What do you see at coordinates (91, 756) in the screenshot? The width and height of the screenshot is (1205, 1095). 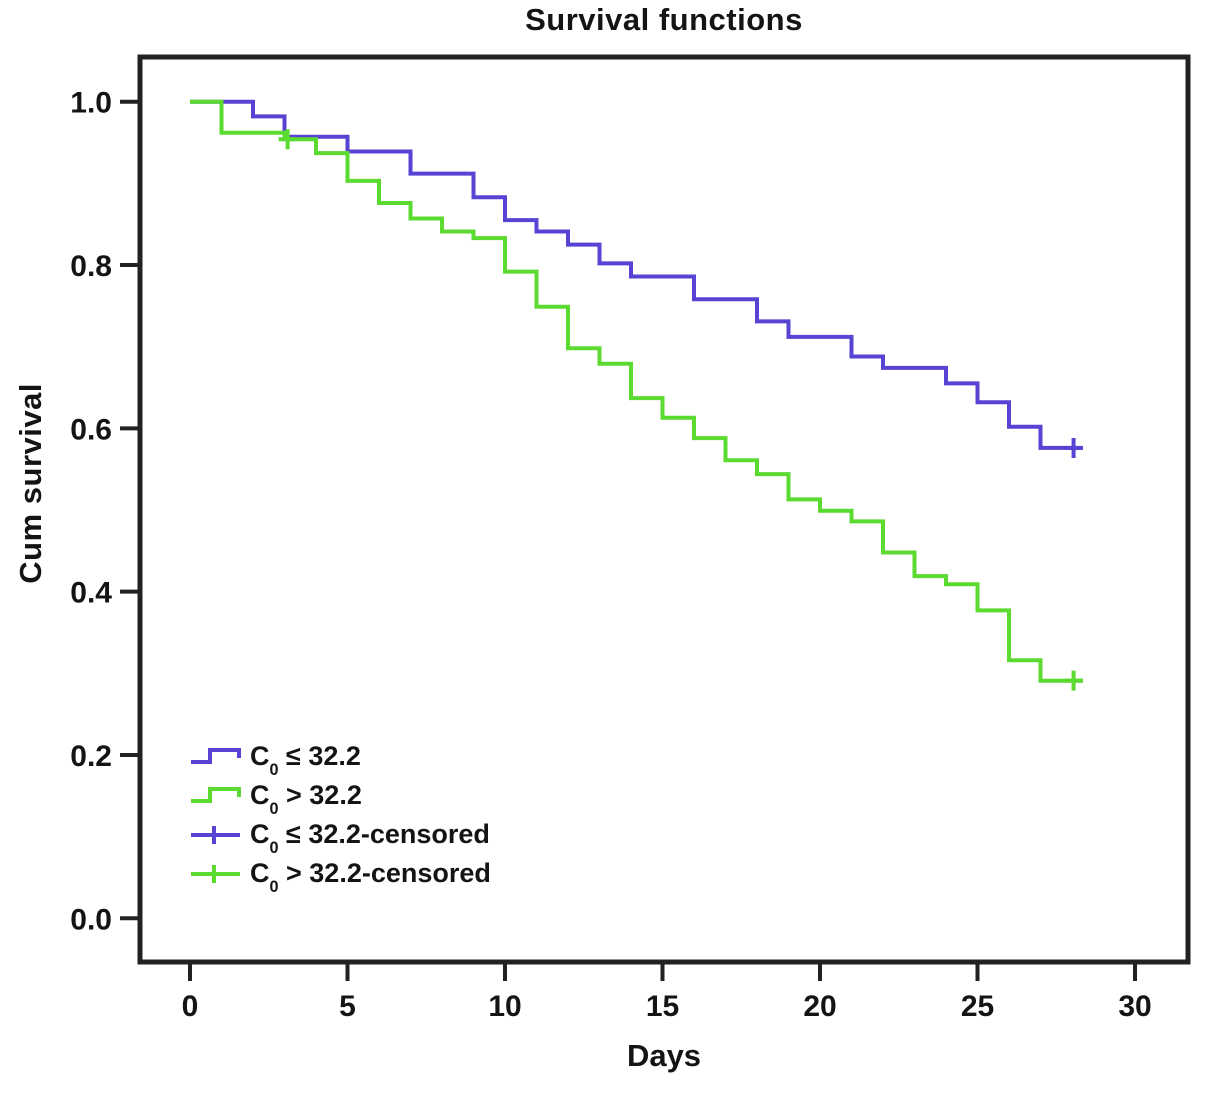 I see `y-tick-label: 0.2` at bounding box center [91, 756].